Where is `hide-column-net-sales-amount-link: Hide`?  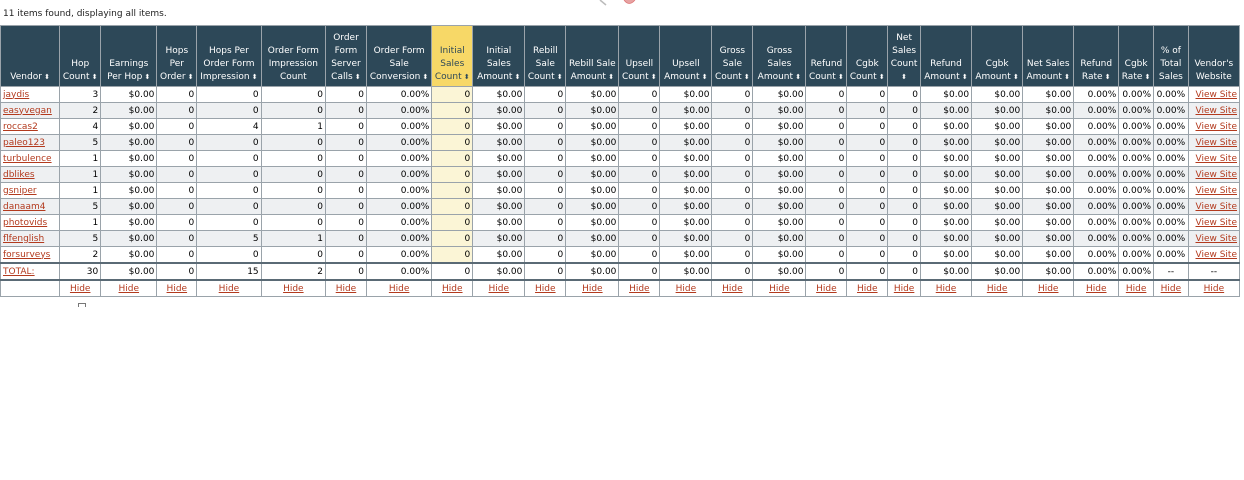 hide-column-net-sales-amount-link: Hide is located at coordinates (1048, 288).